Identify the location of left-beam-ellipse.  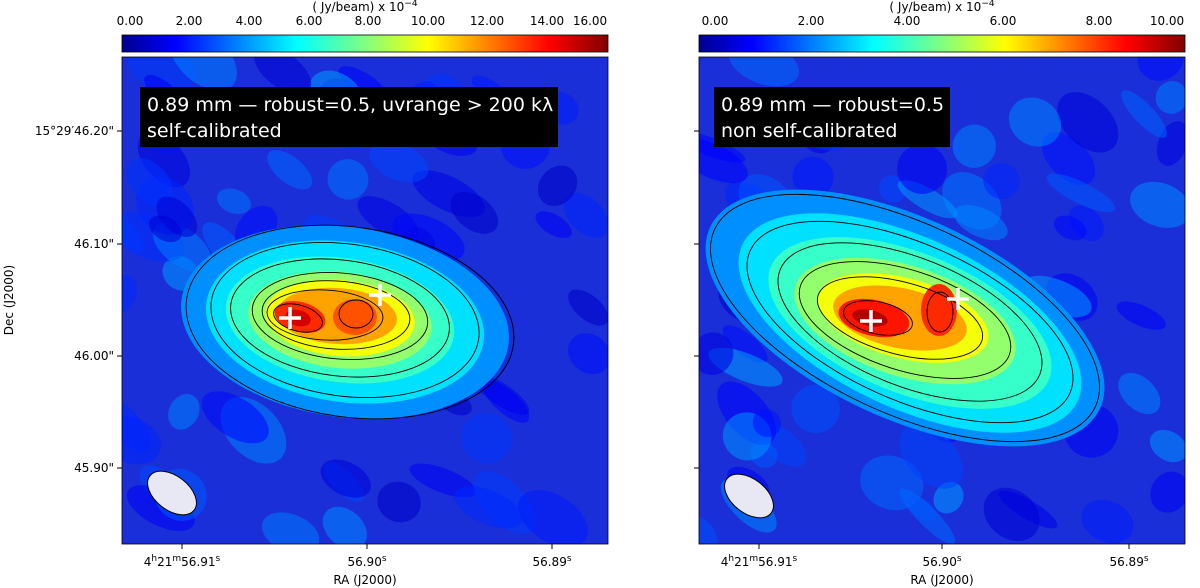
(172, 493).